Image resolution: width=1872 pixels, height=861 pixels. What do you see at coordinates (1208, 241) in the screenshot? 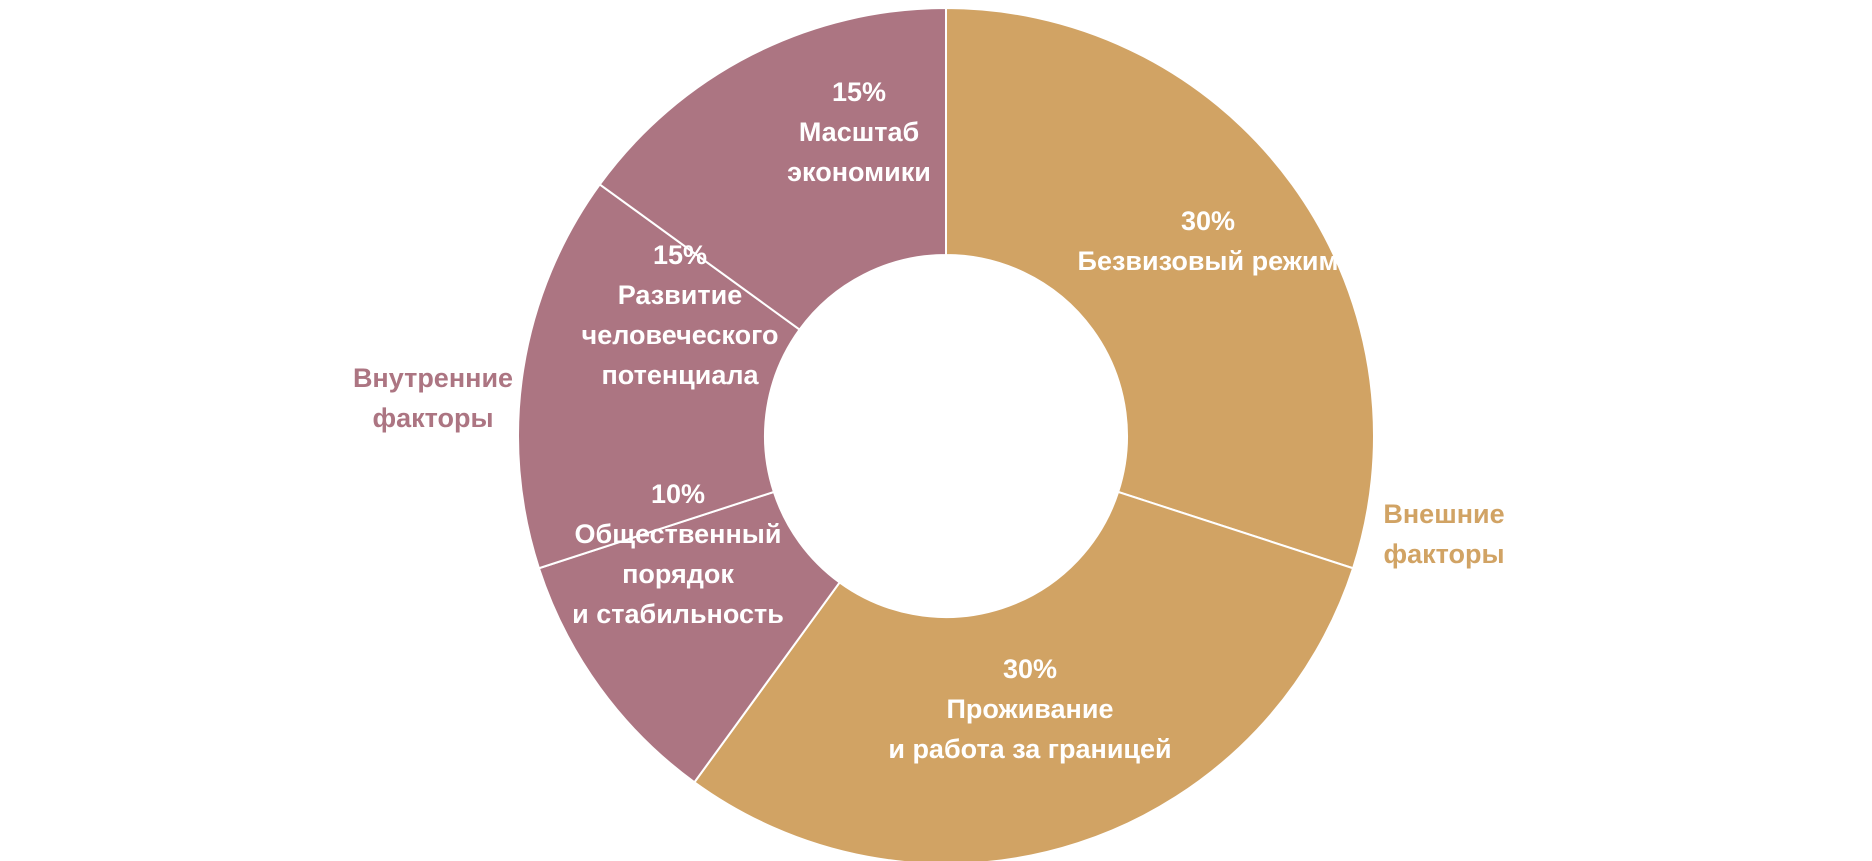
I see `slice-label-0: 30% Безвизовый режим` at bounding box center [1208, 241].